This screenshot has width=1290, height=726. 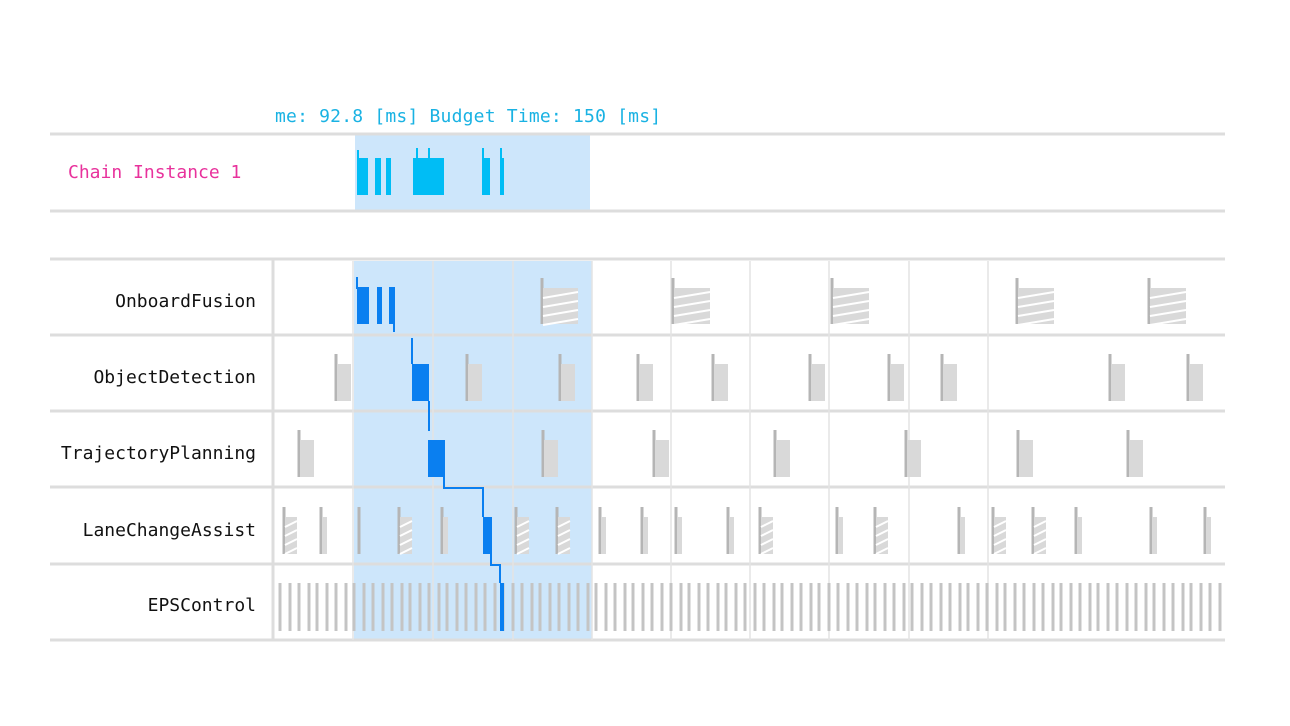 What do you see at coordinates (169, 530) in the screenshot?
I see `row-label-lane-change-assist: LaneChangeAssist` at bounding box center [169, 530].